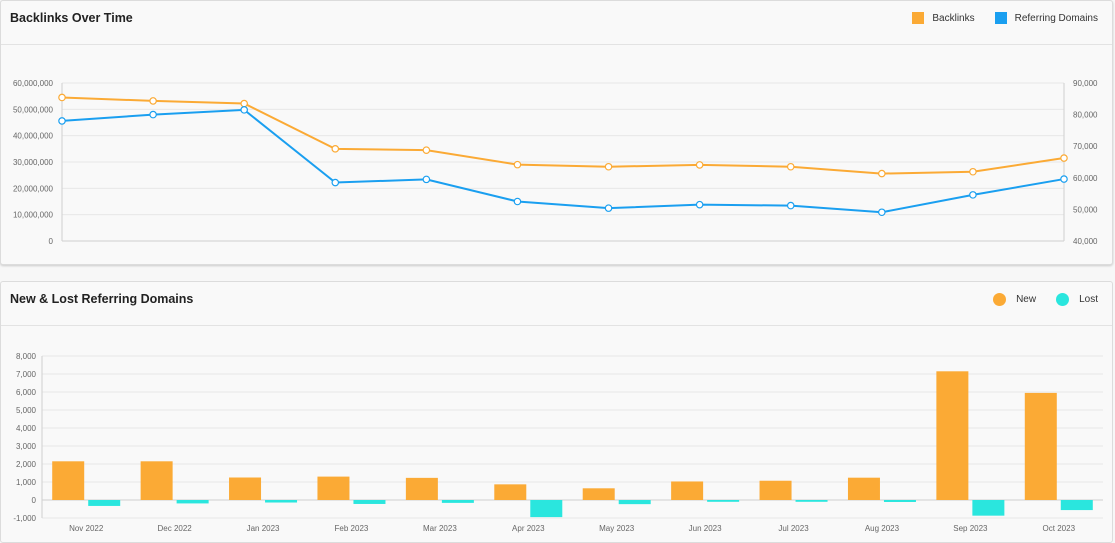 The height and width of the screenshot is (543, 1115). Describe the element at coordinates (1085, 146) in the screenshot. I see `y-right-tick-label: 70,000` at that location.